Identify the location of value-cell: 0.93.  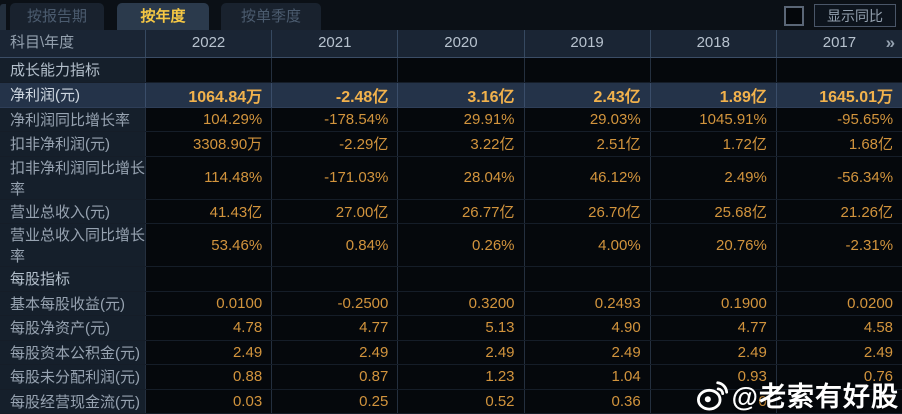
(712, 377).